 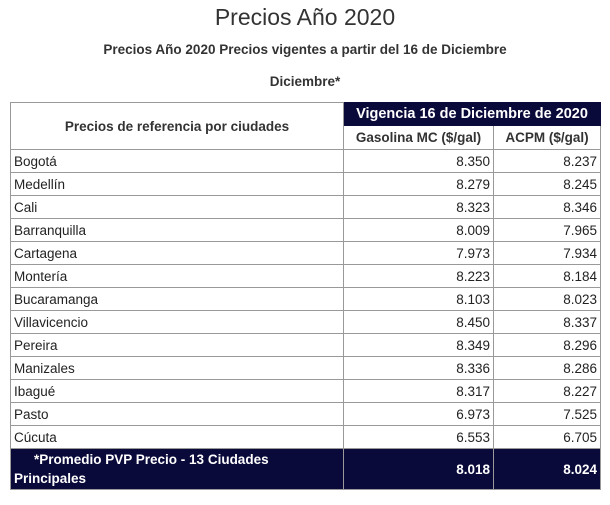 I want to click on gasolina-cell: 8.317, so click(x=418, y=391).